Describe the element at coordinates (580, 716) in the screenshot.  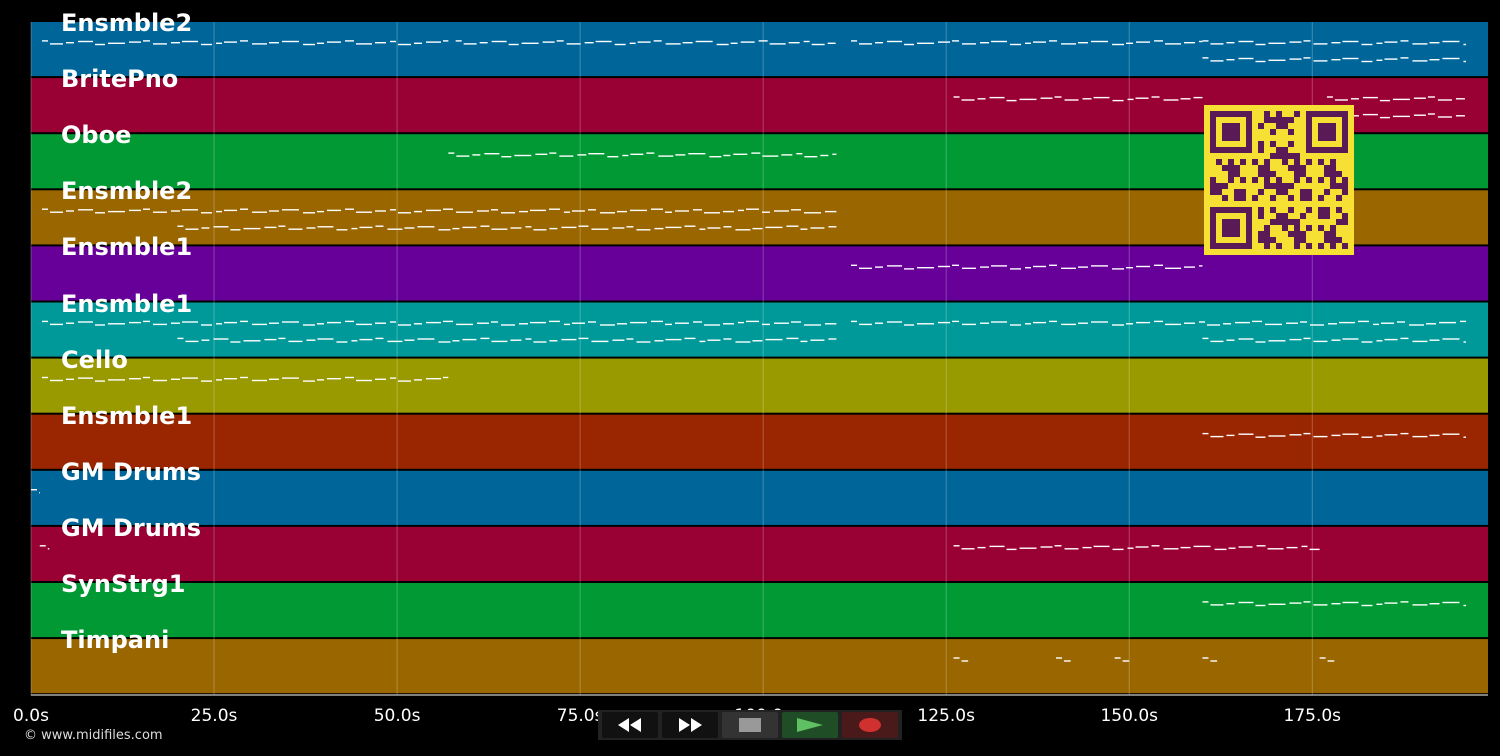
I see `tick-label: 75.0s` at that location.